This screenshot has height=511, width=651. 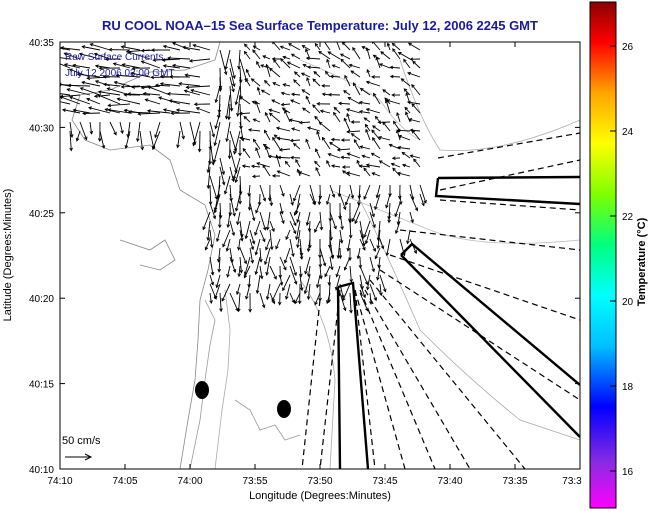 I want to click on scale-arrow-head, so click(x=88, y=457).